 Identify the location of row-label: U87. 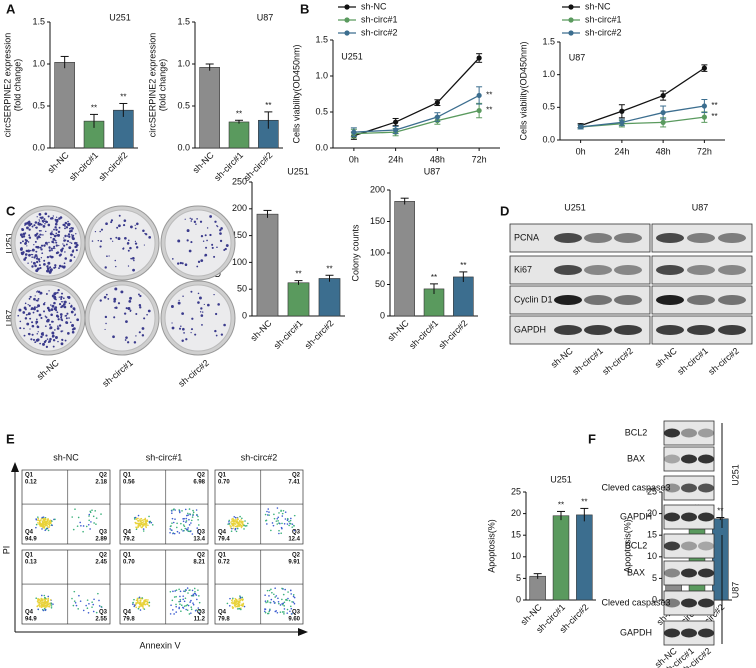
(9, 318).